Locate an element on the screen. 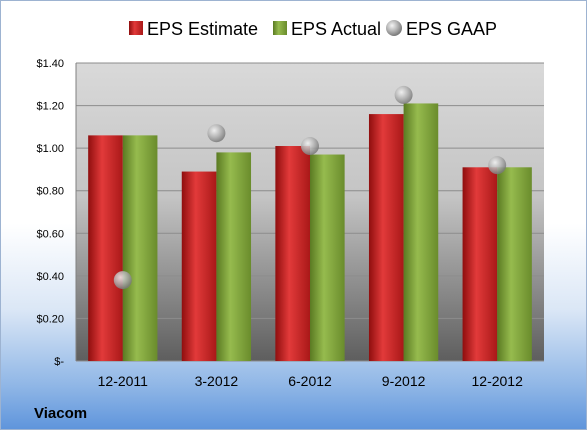 The height and width of the screenshot is (431, 587). legend-label-eps-actual: EPS Actual is located at coordinates (336, 29).